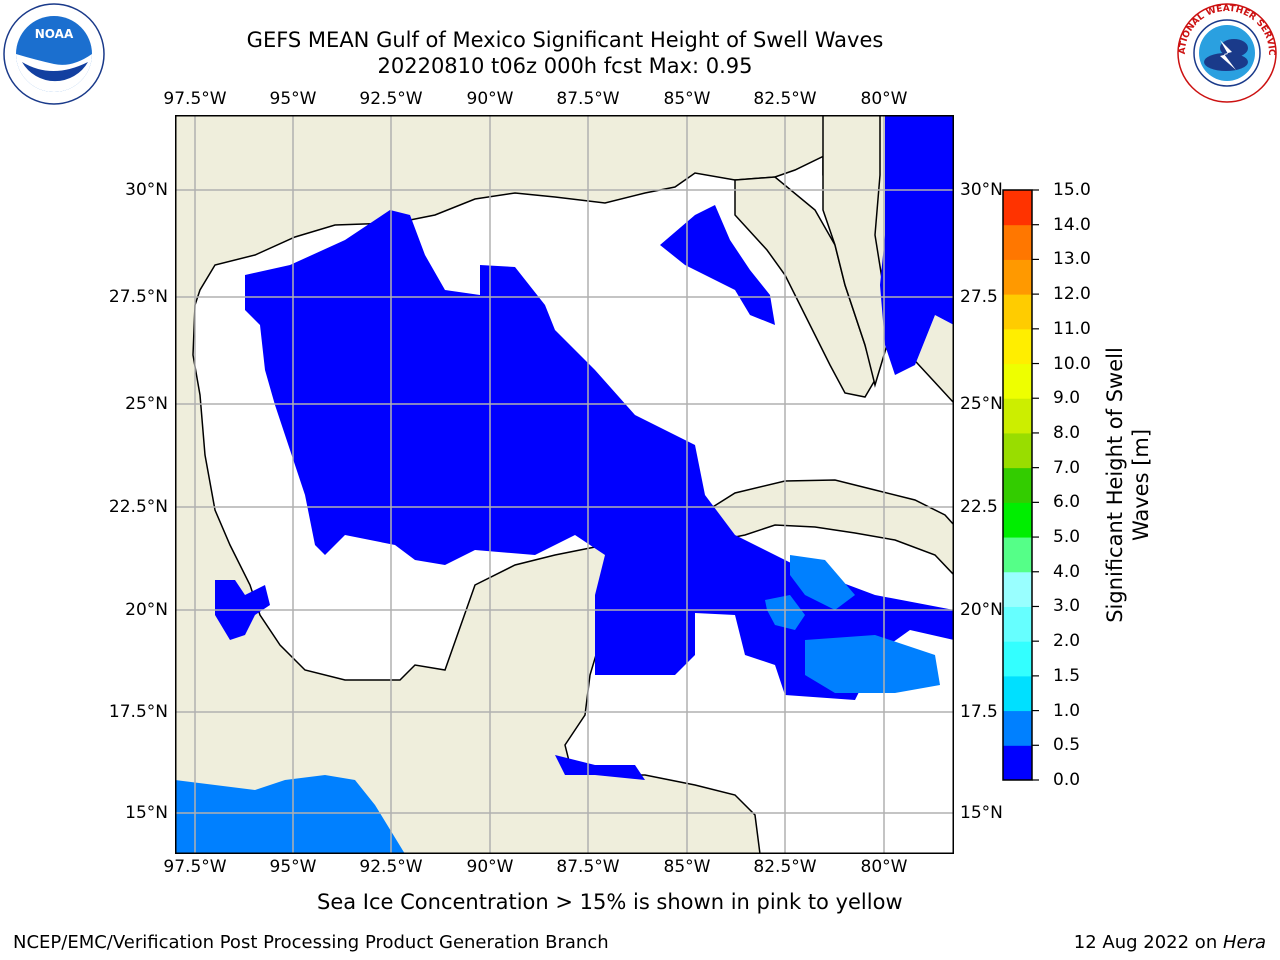  What do you see at coordinates (855, 251) in the screenshot?
I see `southeast-us-land` at bounding box center [855, 251].